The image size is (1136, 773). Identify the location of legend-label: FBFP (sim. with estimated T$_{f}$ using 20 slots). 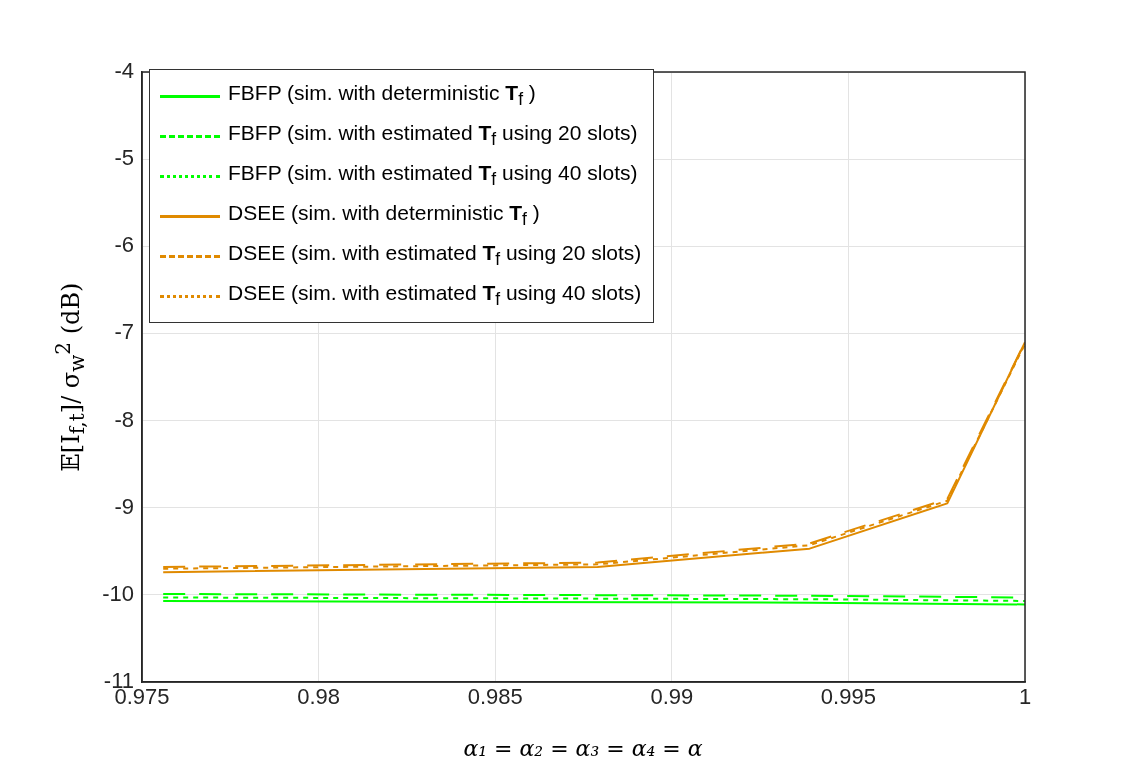
(433, 136).